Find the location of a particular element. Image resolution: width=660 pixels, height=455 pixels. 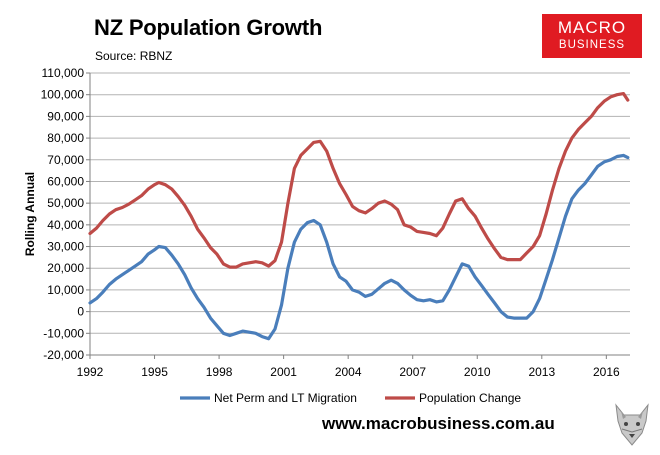

x-tick-label: 2001 is located at coordinates (283, 372).